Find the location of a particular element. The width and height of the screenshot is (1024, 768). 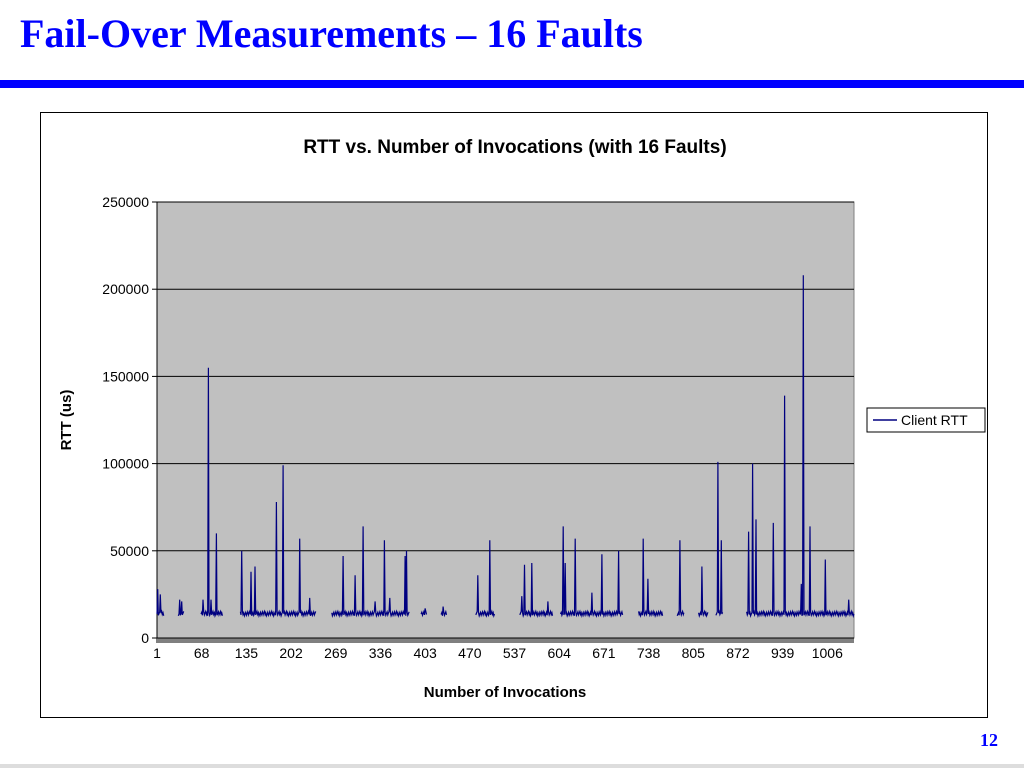

y-axis-title: RTT (us) is located at coordinates (66, 420).